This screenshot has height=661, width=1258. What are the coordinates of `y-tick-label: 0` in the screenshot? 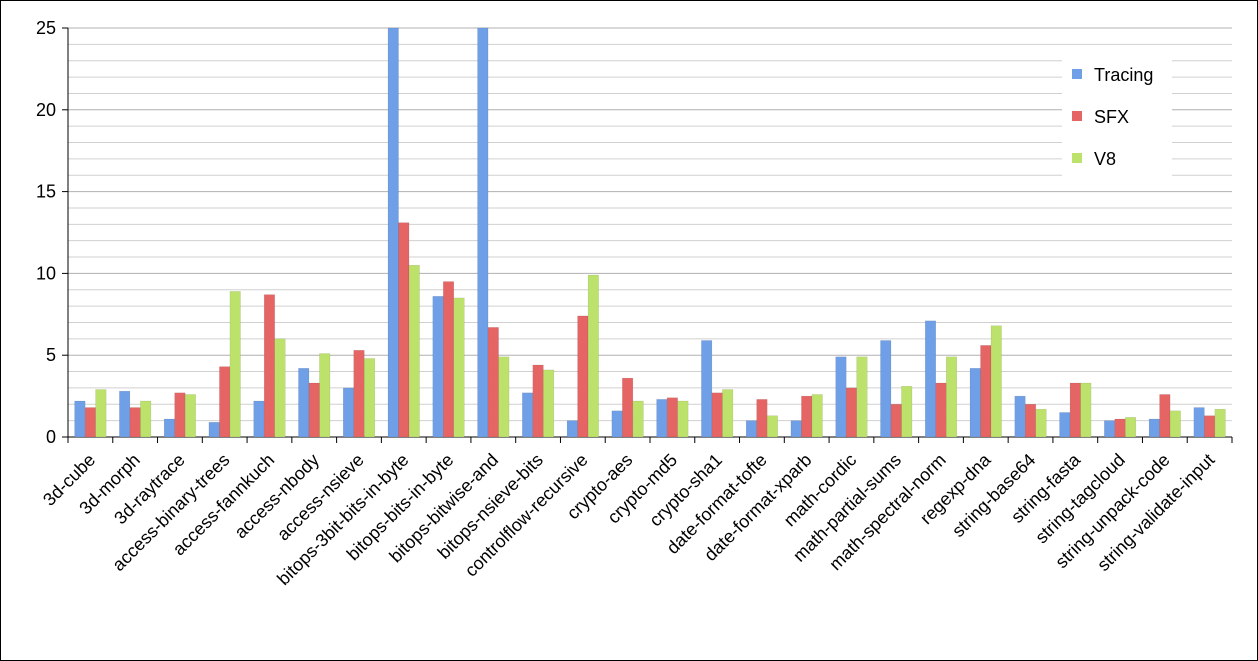 It's located at (51, 437).